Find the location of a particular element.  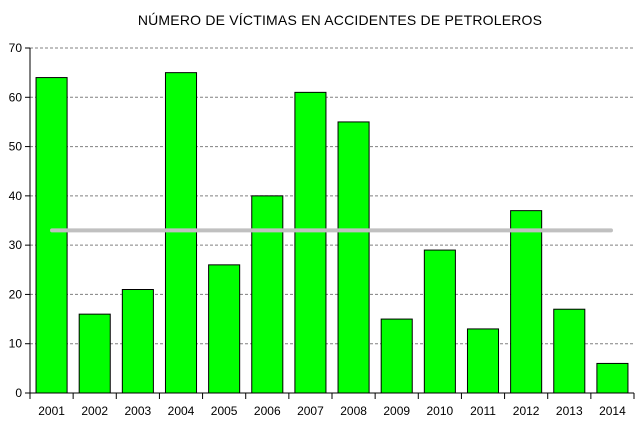

x-tick-label: 2004 is located at coordinates (181, 411).